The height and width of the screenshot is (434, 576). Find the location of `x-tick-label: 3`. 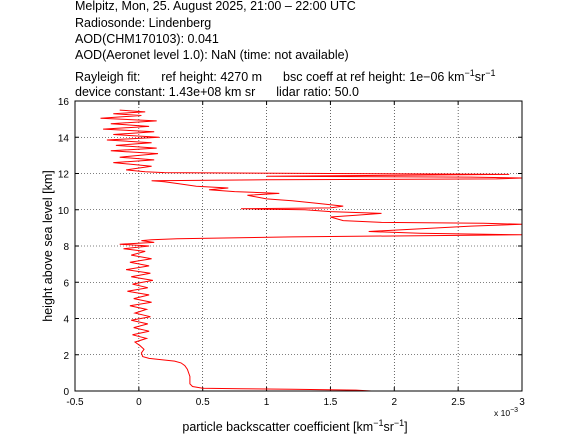

x-tick-label: 3 is located at coordinates (522, 402).